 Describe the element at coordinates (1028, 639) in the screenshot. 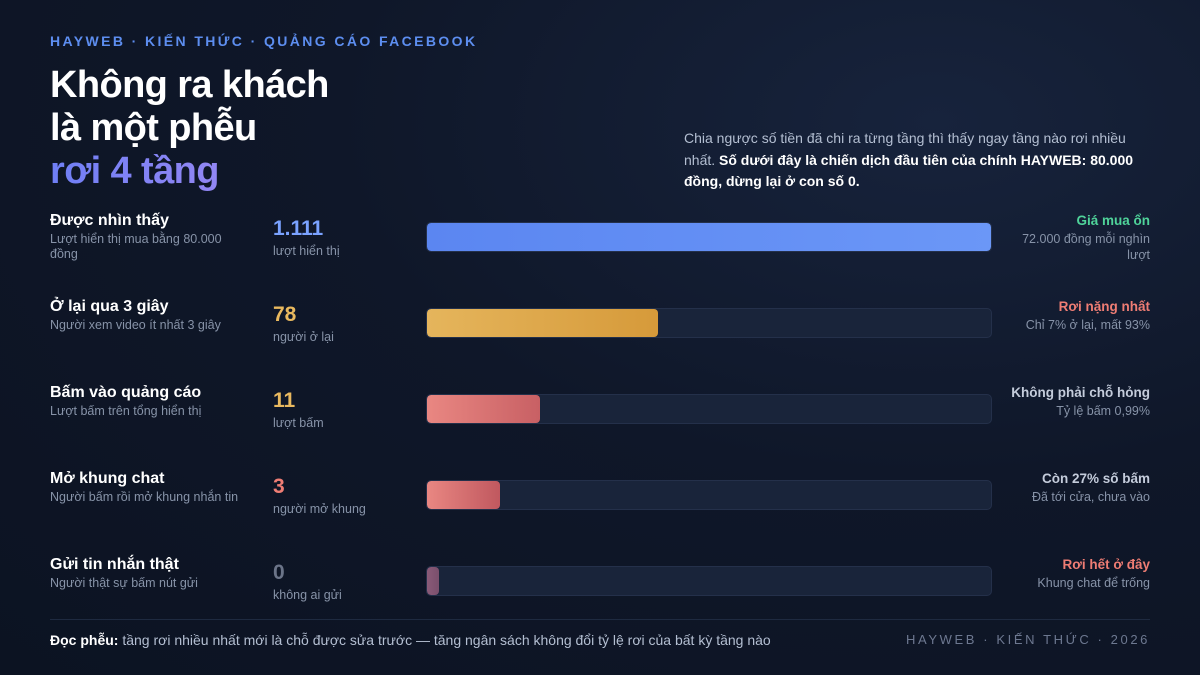

I see `footer-brand: HAYWEB · KIẾN THỨC · 2026` at that location.